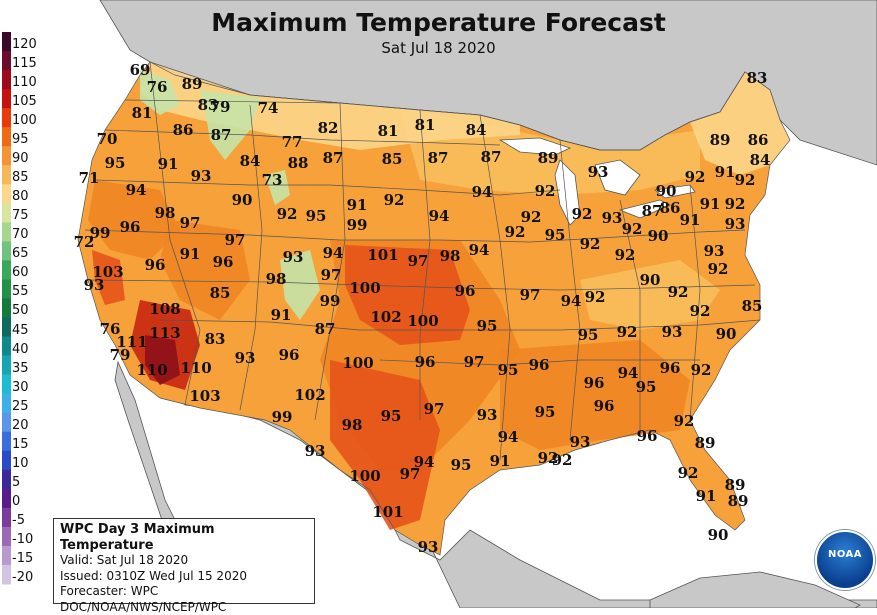 The image size is (877, 615). What do you see at coordinates (221, 135) in the screenshot?
I see `temp-label: 87` at bounding box center [221, 135].